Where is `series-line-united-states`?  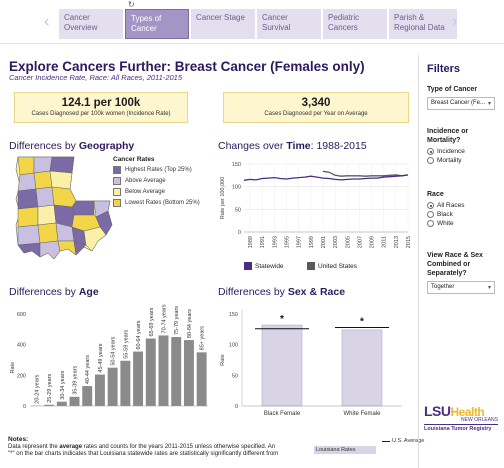 series-line-united-states is located at coordinates (365, 173).